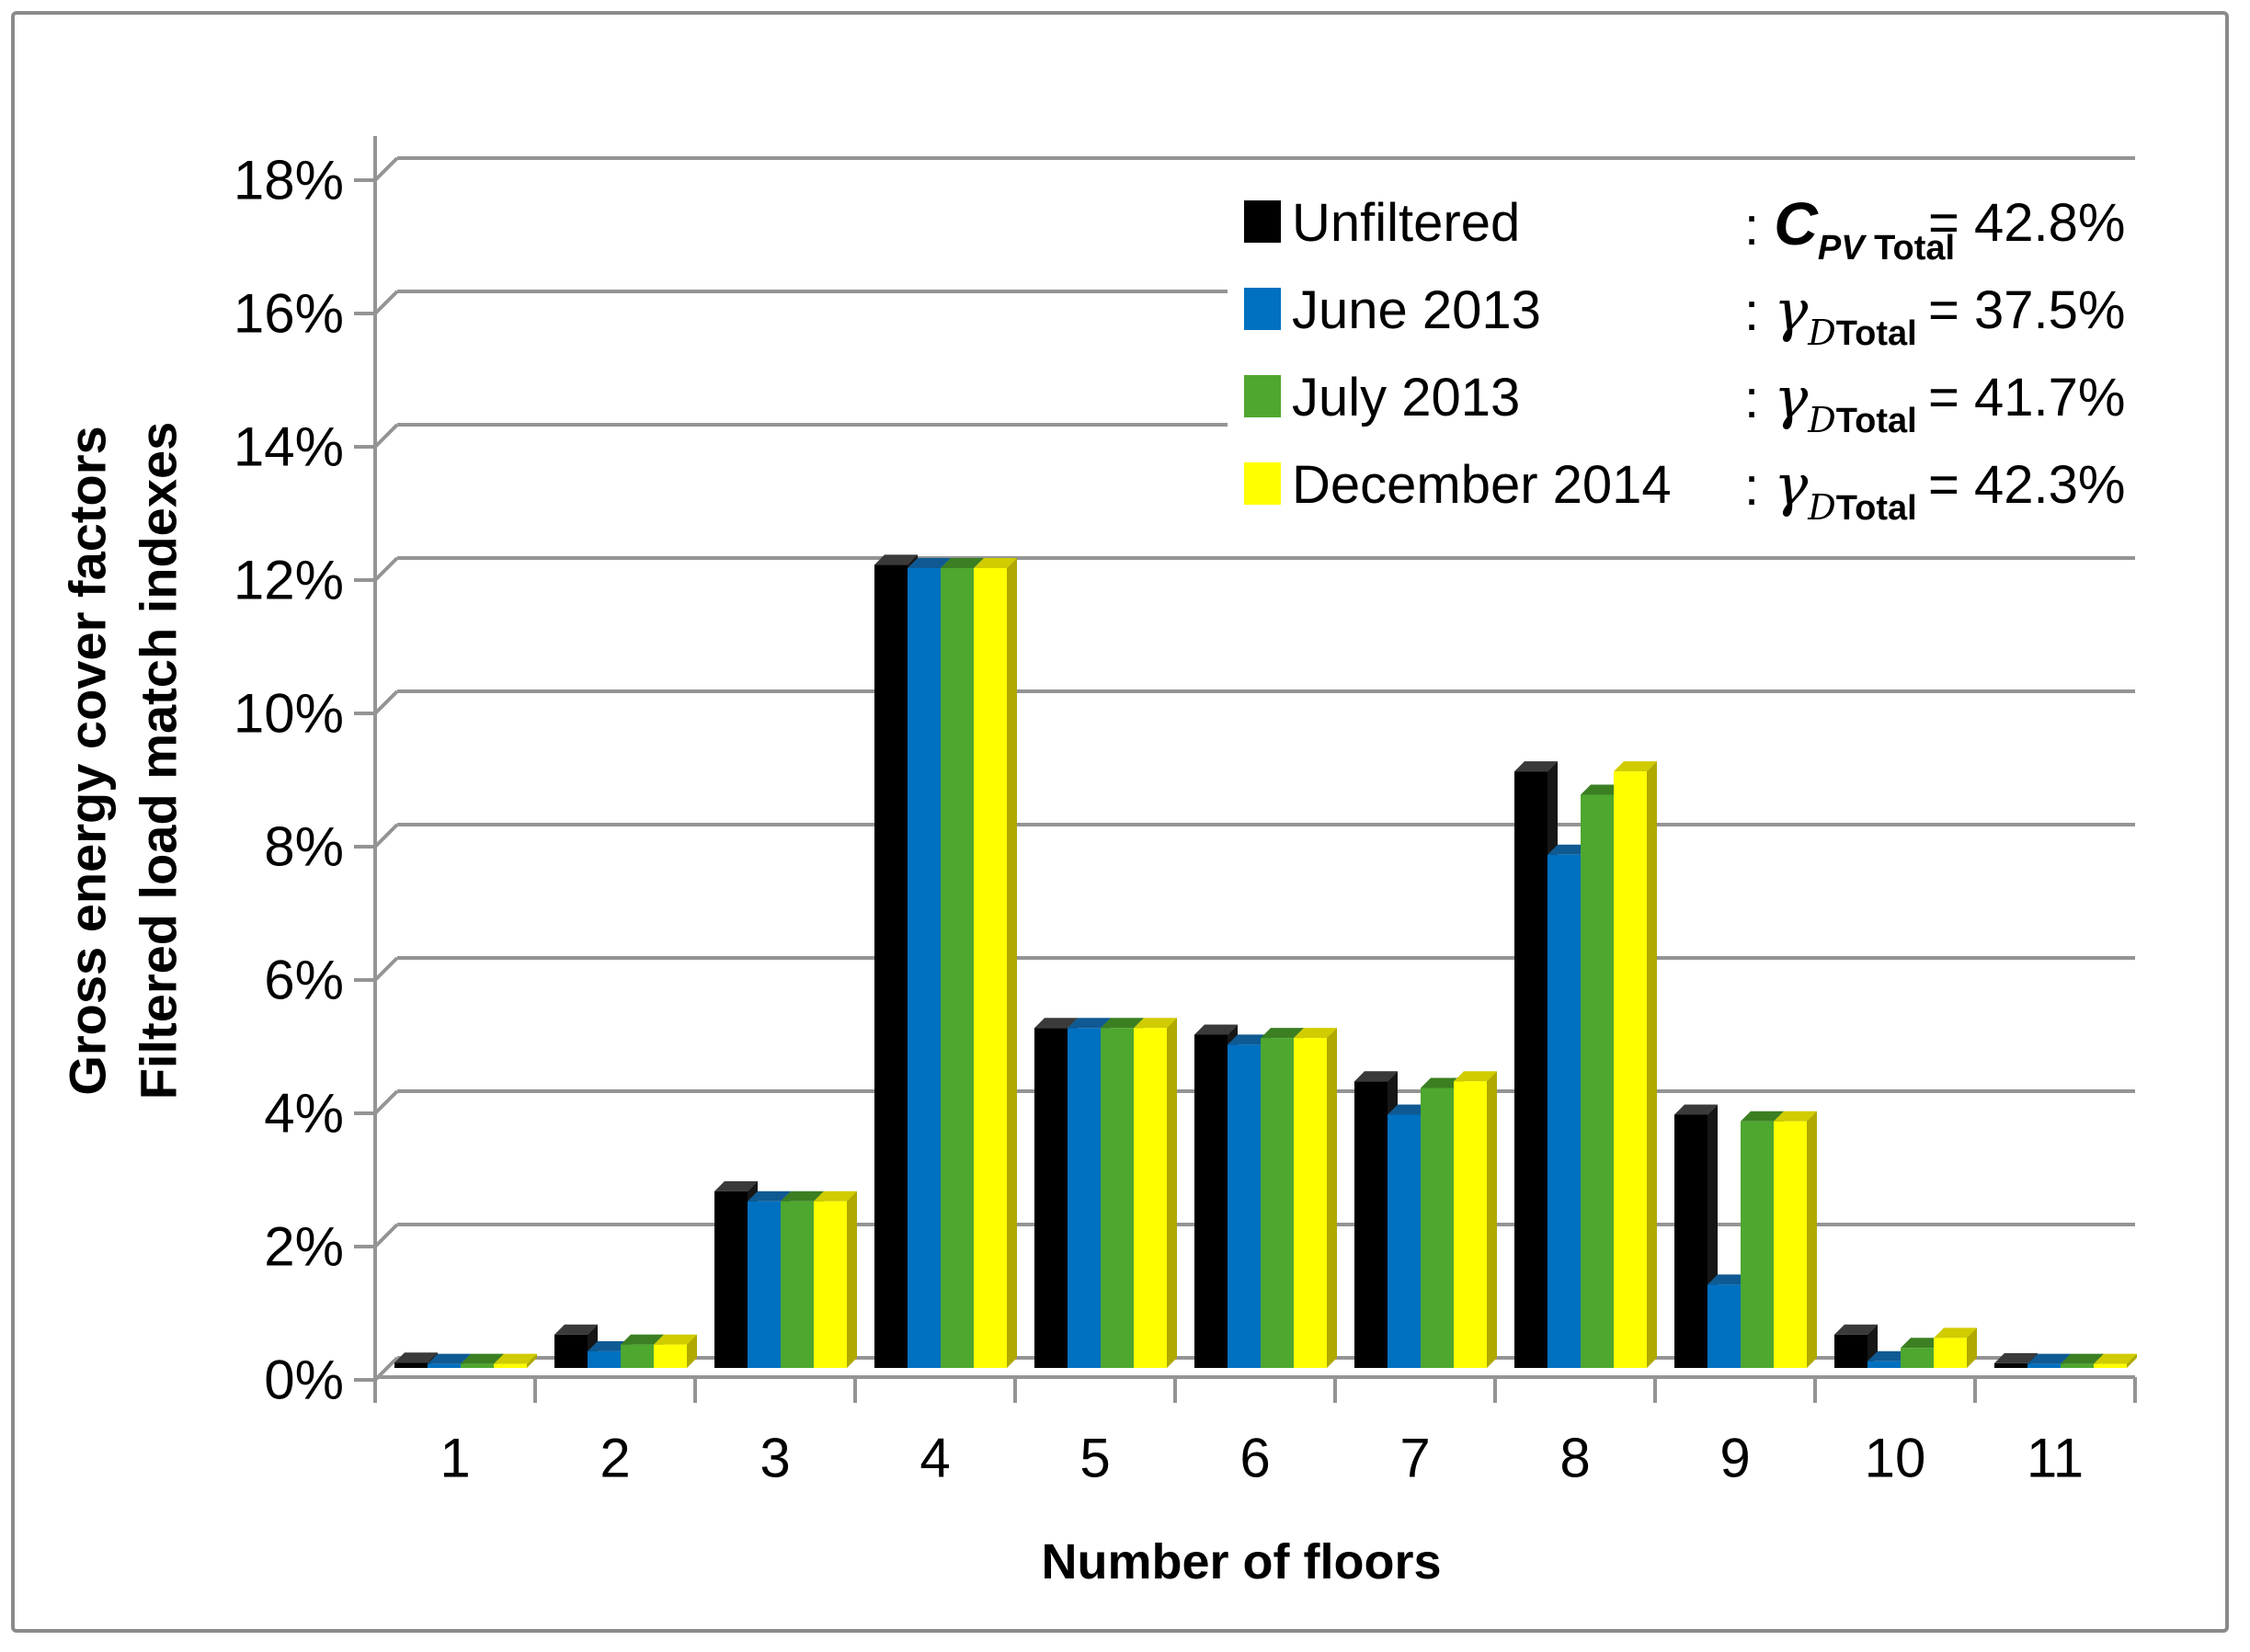 This screenshot has width=2250, height=1652. Describe the element at coordinates (1722, 323) in the screenshot. I see `legend-item-june-2013: June 2013: γDTotal = 37.5%` at that location.